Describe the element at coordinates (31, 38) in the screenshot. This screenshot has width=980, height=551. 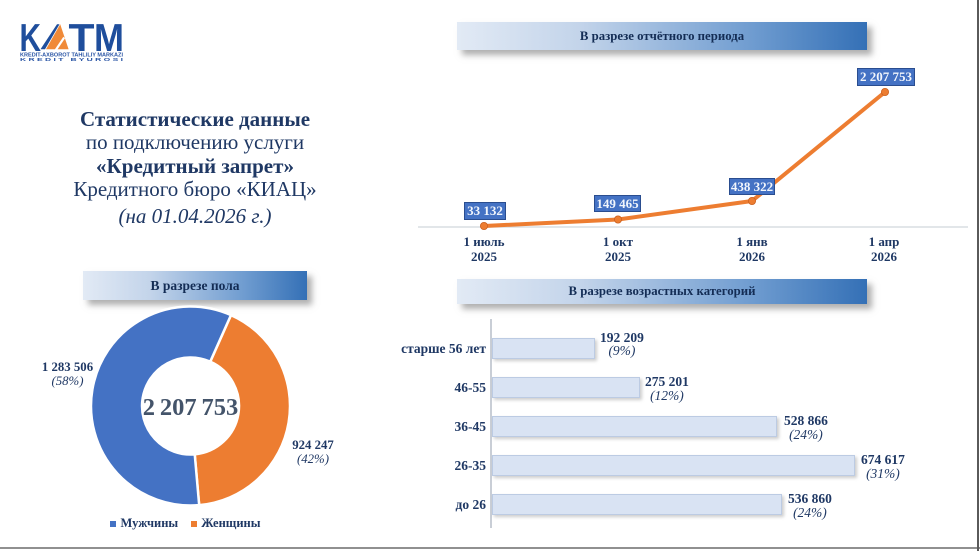
I see `svg-text: K` at that location.